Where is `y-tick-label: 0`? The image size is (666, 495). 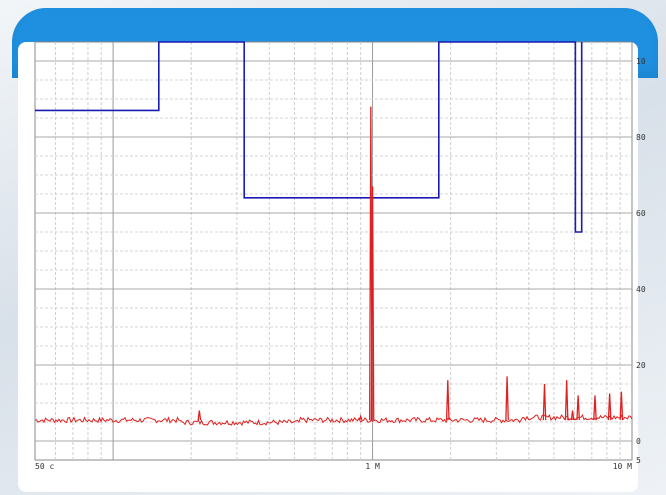 y-tick-label: 0 is located at coordinates (638, 441).